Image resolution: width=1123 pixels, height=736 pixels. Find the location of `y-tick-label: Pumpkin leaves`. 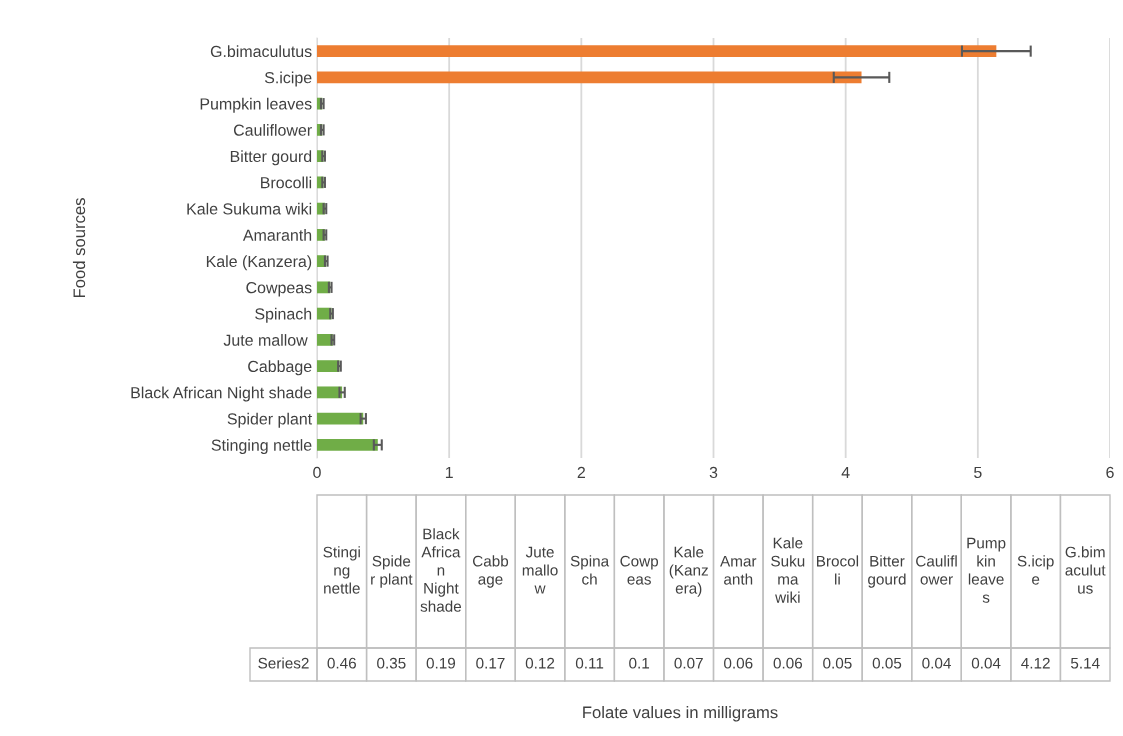

y-tick-label: Pumpkin leaves is located at coordinates (256, 105).